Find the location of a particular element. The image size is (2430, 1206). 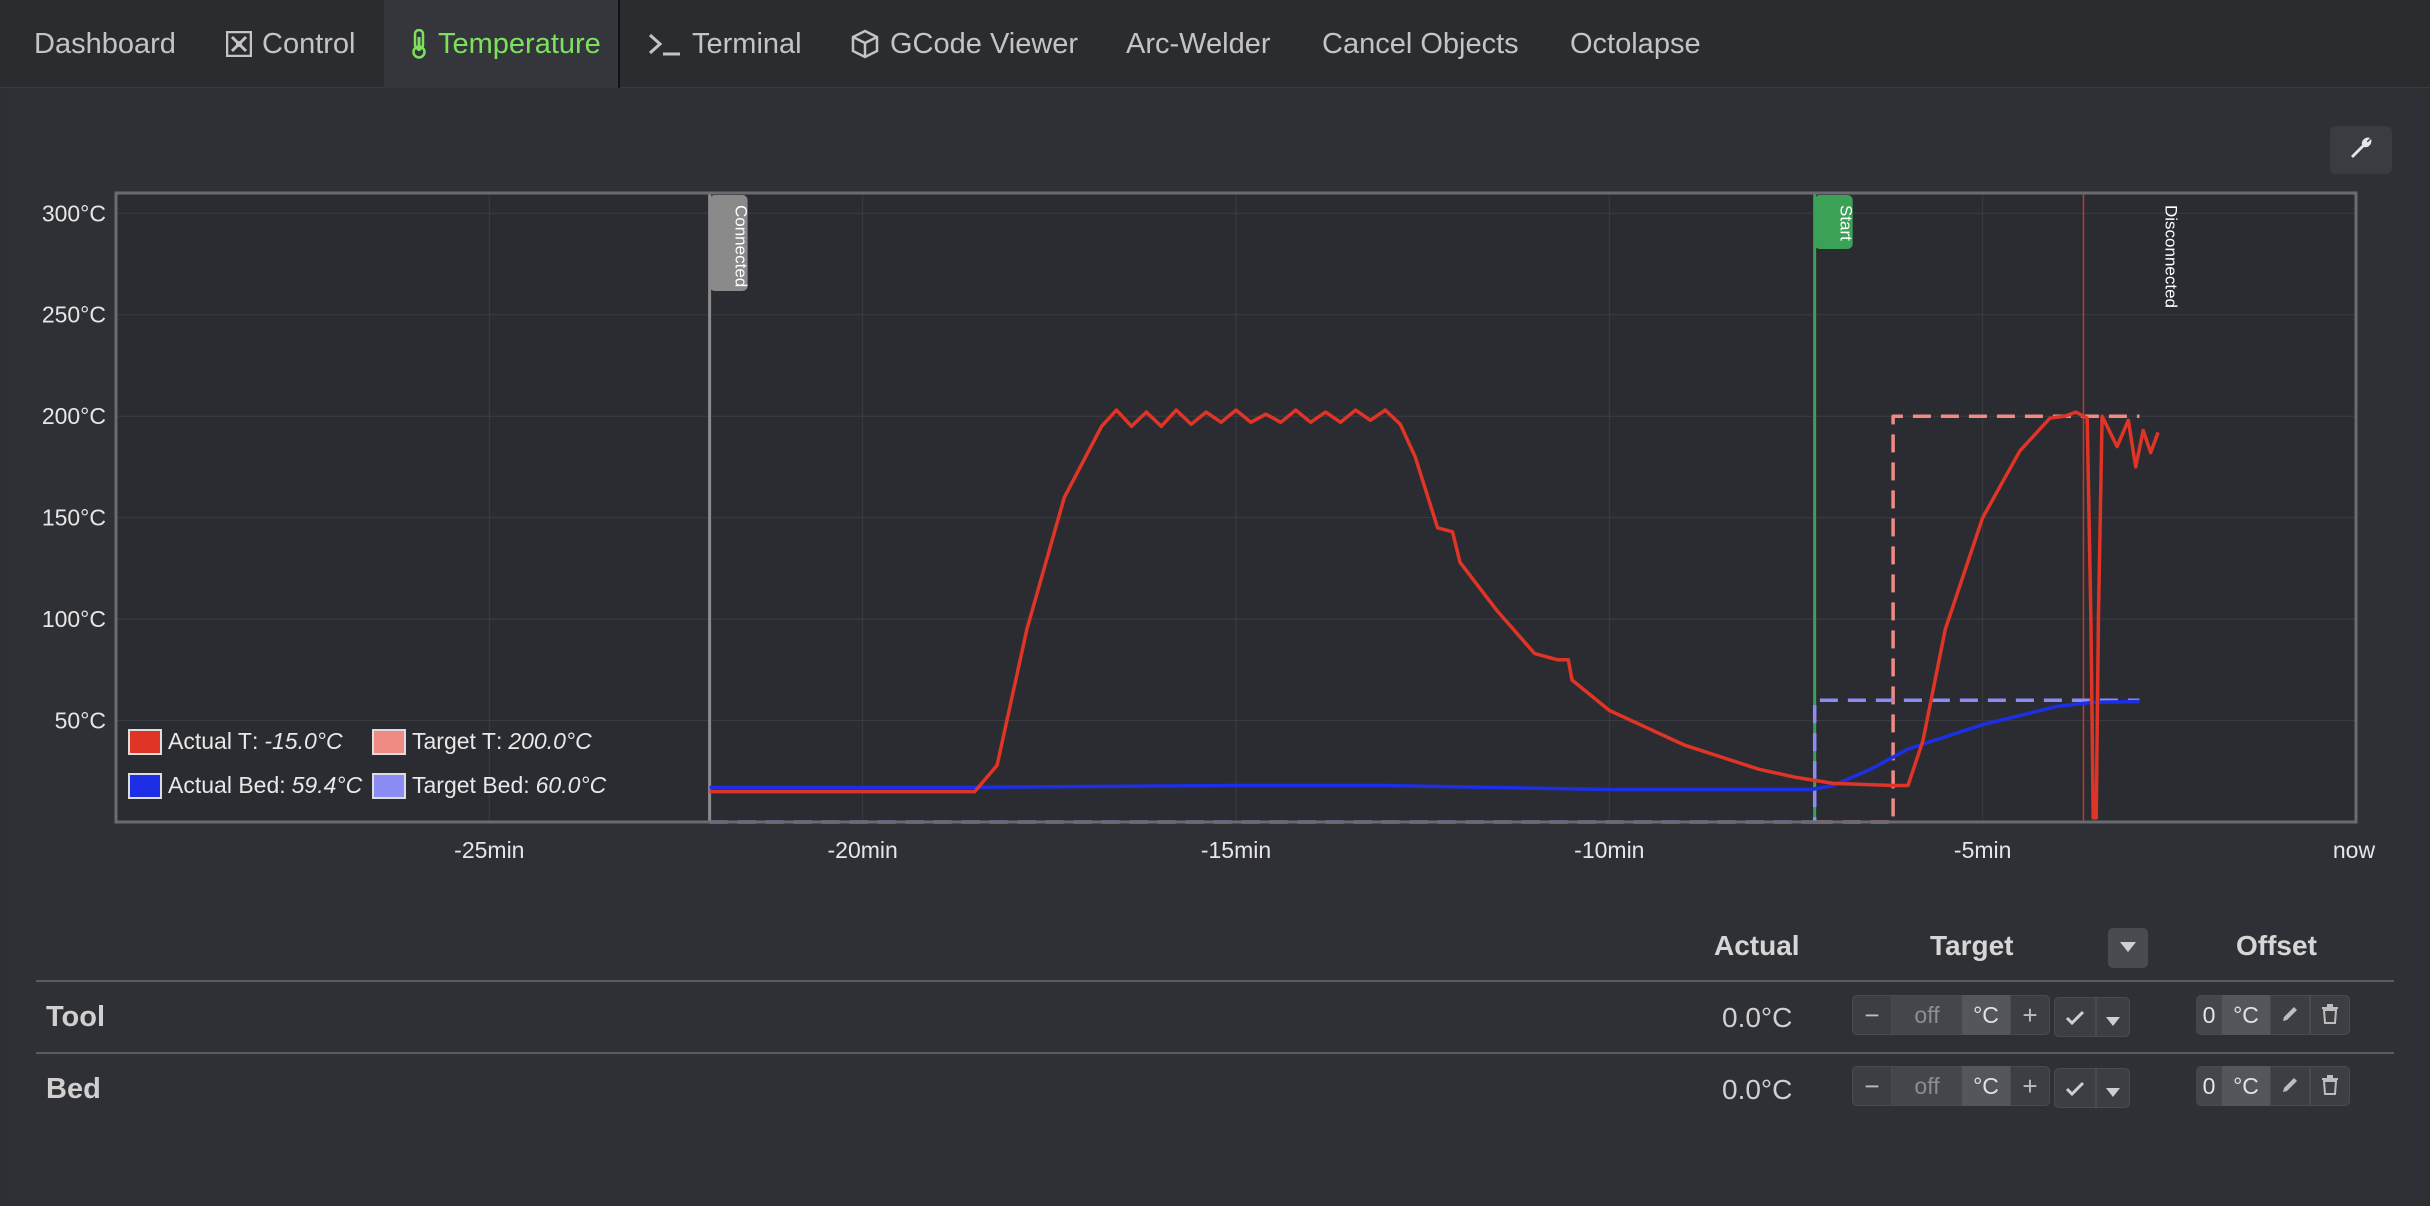

legend-label: Target Bed is located at coordinates (468, 785).